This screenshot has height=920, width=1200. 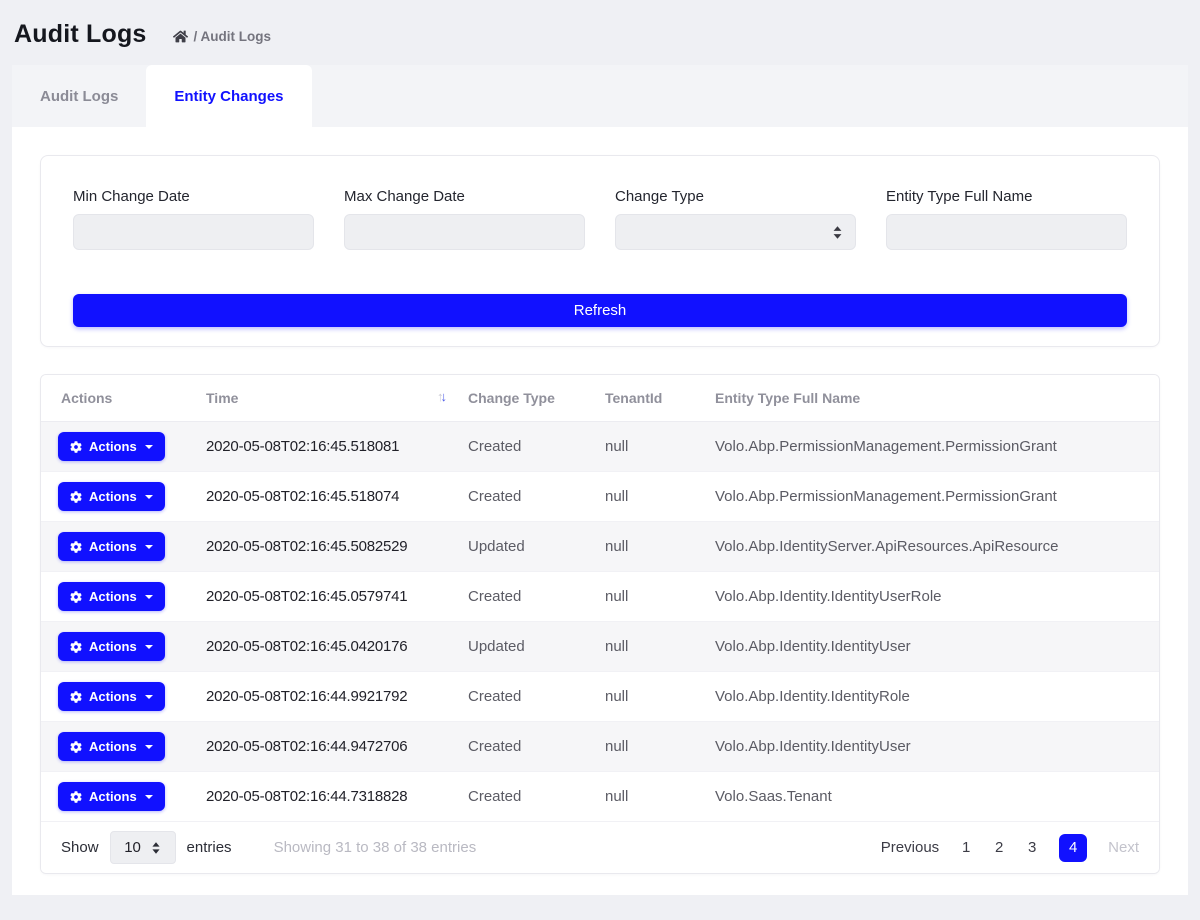 I want to click on filter-field-change-type: Change Type, so click(x=735, y=219).